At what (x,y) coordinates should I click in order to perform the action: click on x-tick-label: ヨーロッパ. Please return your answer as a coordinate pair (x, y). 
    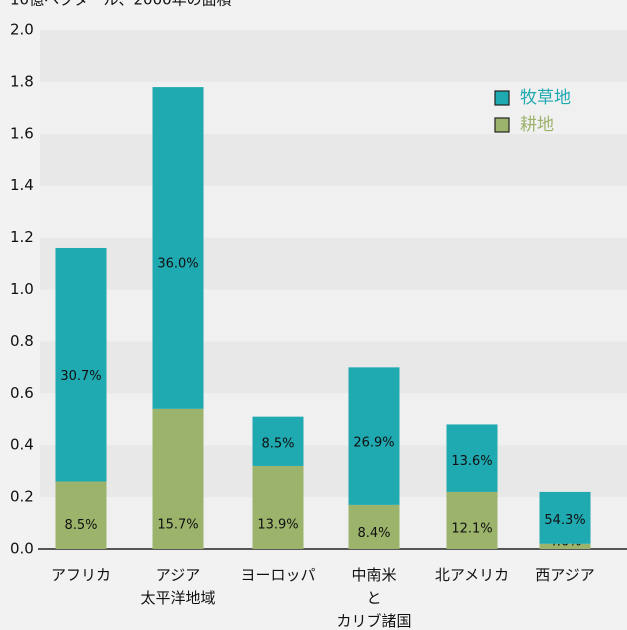
    Looking at the image, I should click on (277, 575).